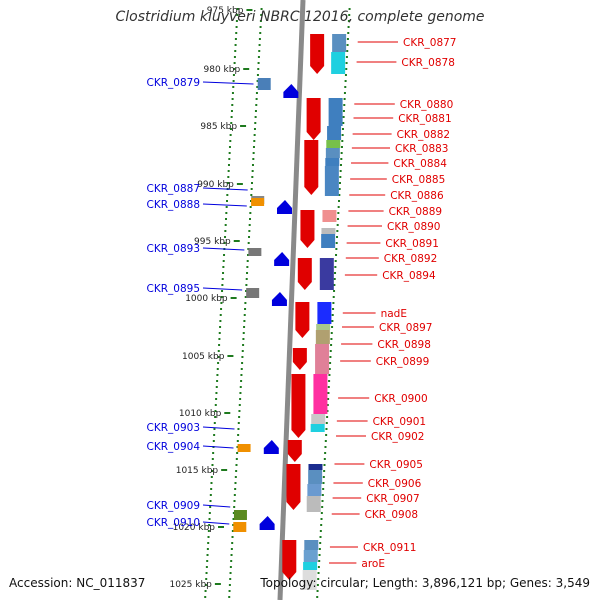  I want to click on gene-label: nadE, so click(394, 314).